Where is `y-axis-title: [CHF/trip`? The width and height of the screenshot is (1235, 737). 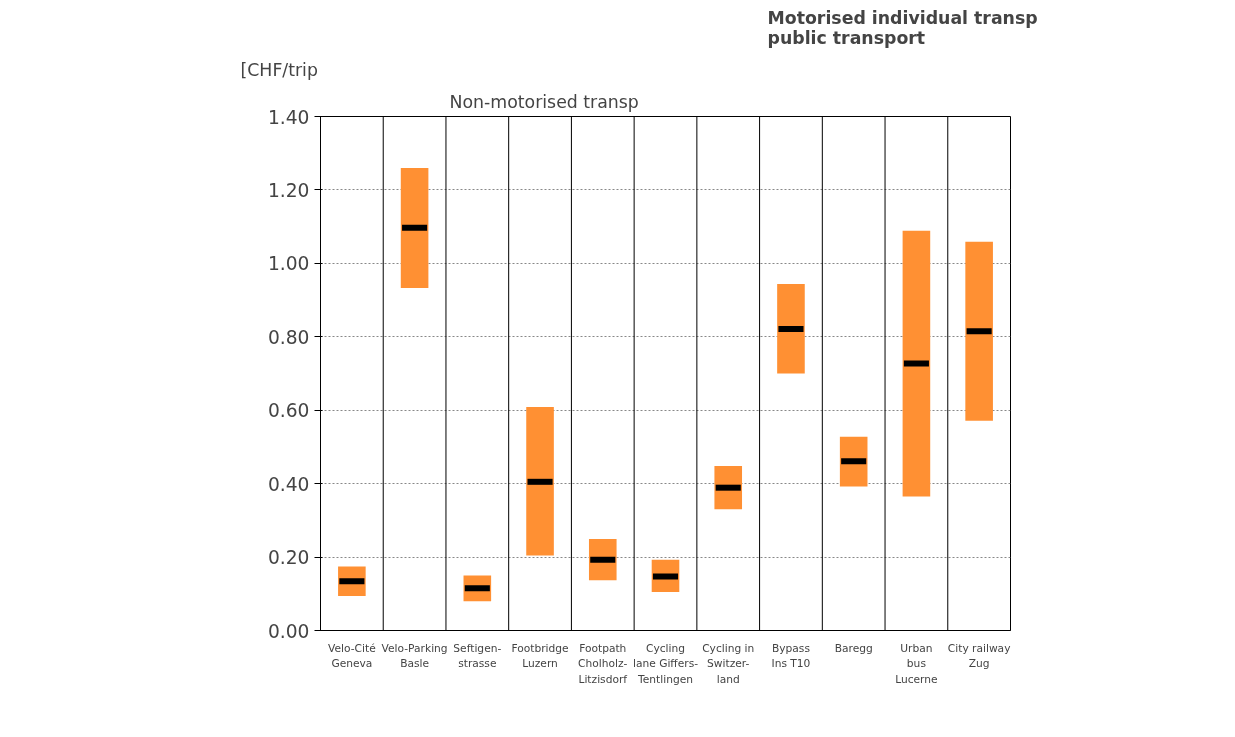
y-axis-title: [CHF/trip is located at coordinates (279, 69).